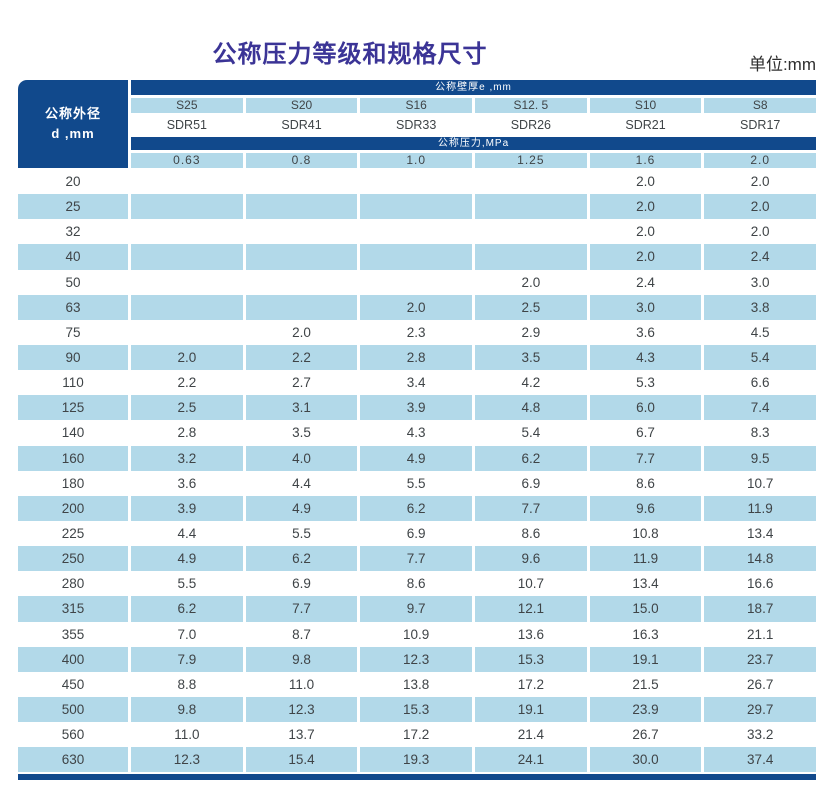 The image size is (833, 788). What do you see at coordinates (73, 458) in the screenshot?
I see `outer-diameter-value: 160` at bounding box center [73, 458].